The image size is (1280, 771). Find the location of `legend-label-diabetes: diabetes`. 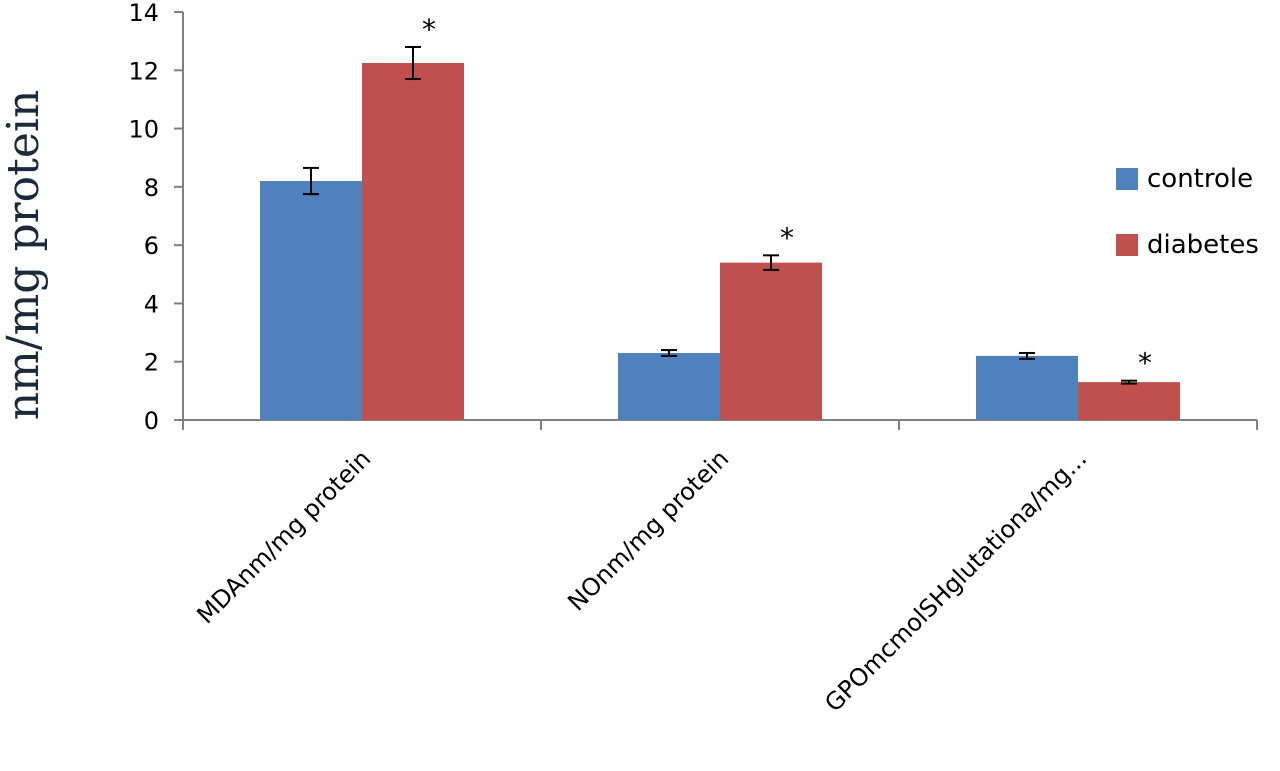

legend-label-diabetes: diabetes is located at coordinates (1203, 245).